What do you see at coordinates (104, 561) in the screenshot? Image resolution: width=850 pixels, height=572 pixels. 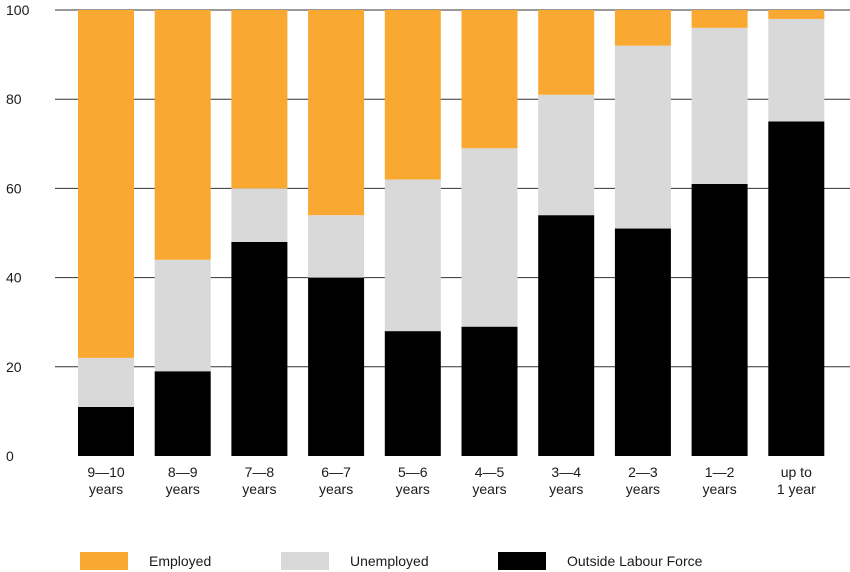 I see `legend-swatch-employed` at bounding box center [104, 561].